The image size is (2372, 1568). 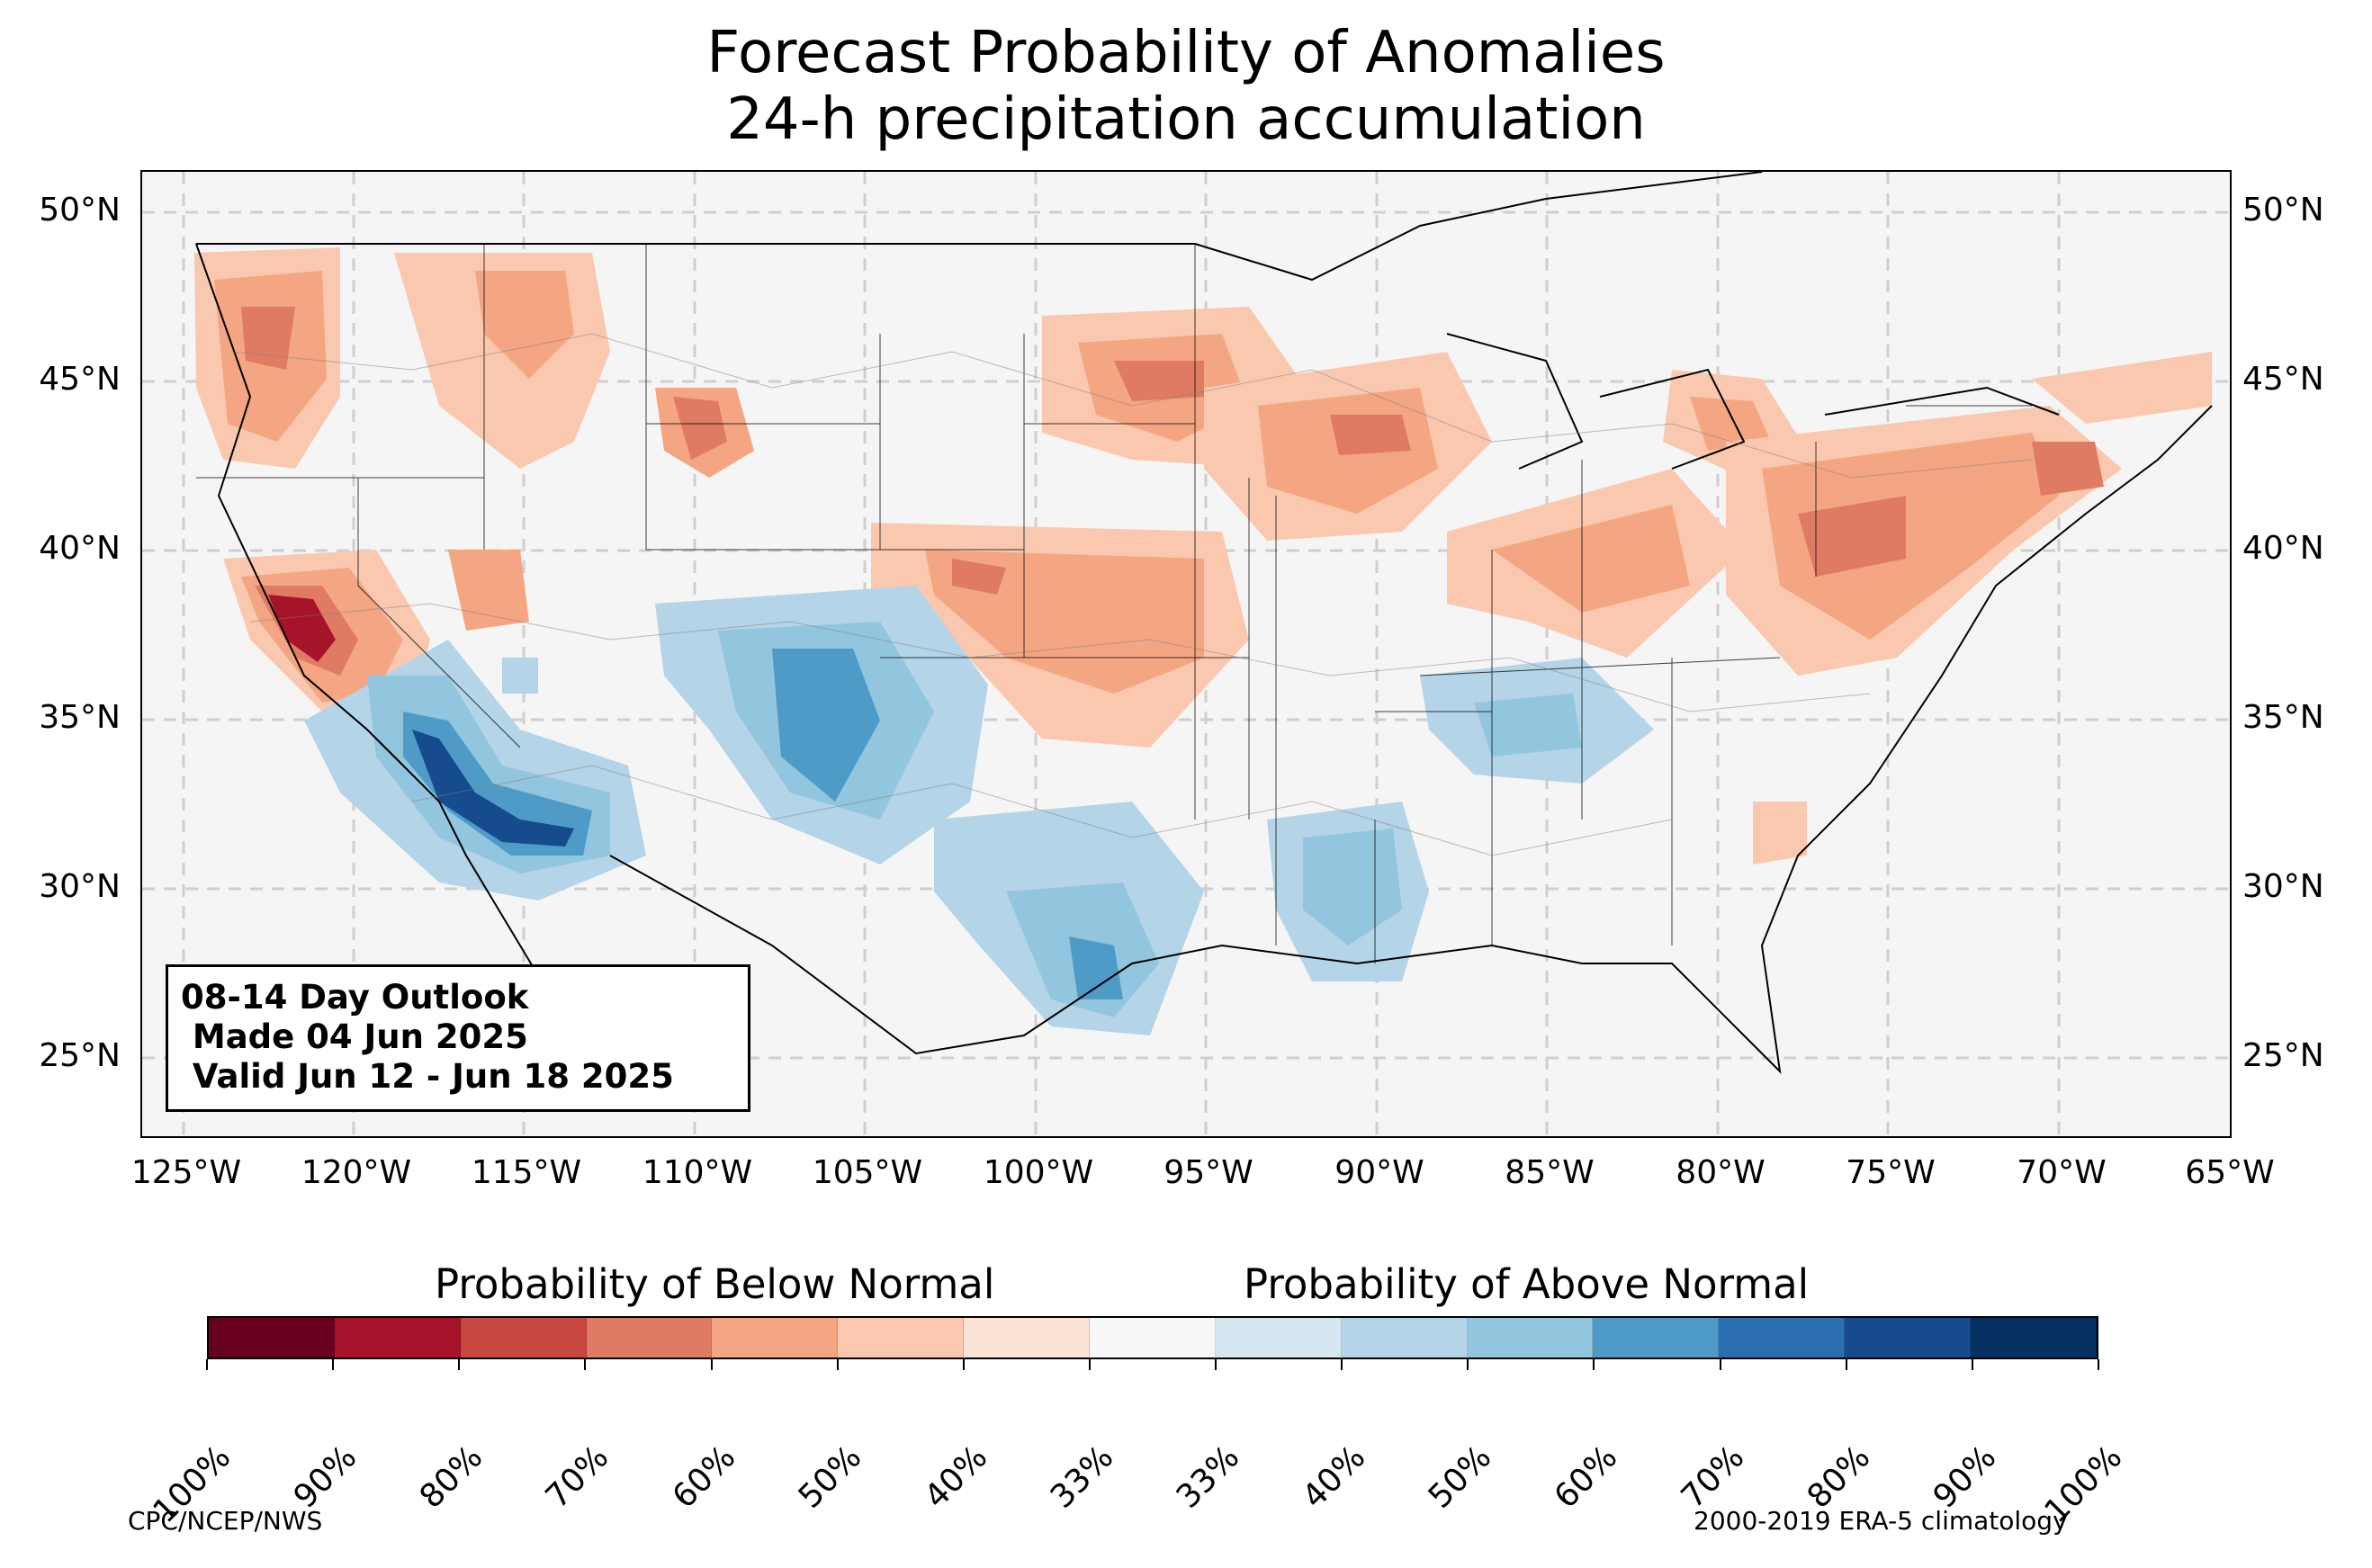 I want to click on colorbar-tick-label-13: 80%, so click(x=1839, y=1477).